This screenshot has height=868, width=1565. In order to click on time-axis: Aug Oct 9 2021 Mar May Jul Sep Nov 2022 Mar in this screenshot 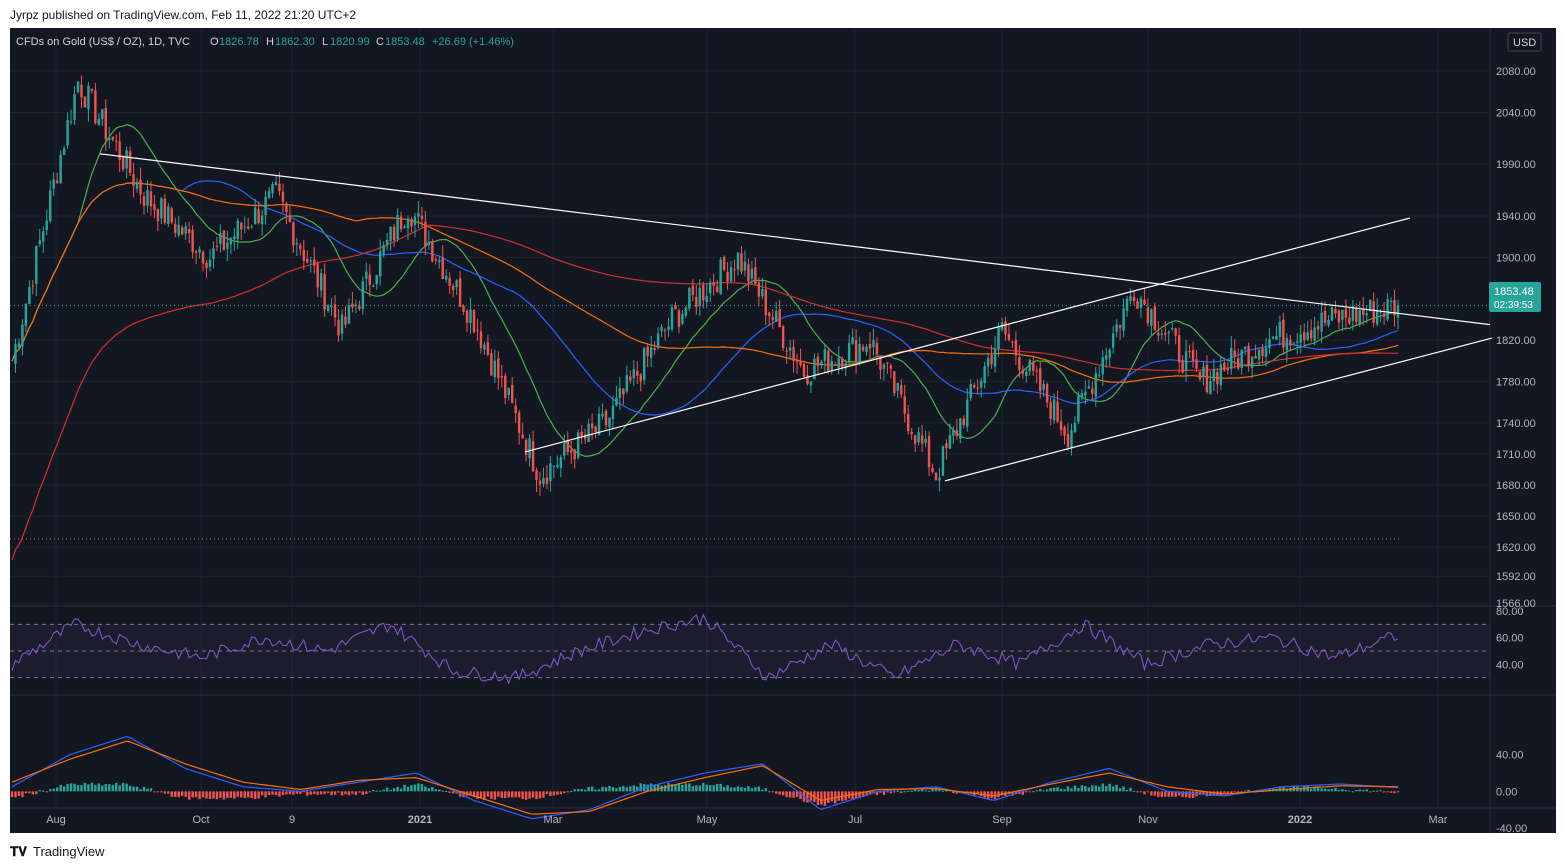, I will do `click(747, 820)`.